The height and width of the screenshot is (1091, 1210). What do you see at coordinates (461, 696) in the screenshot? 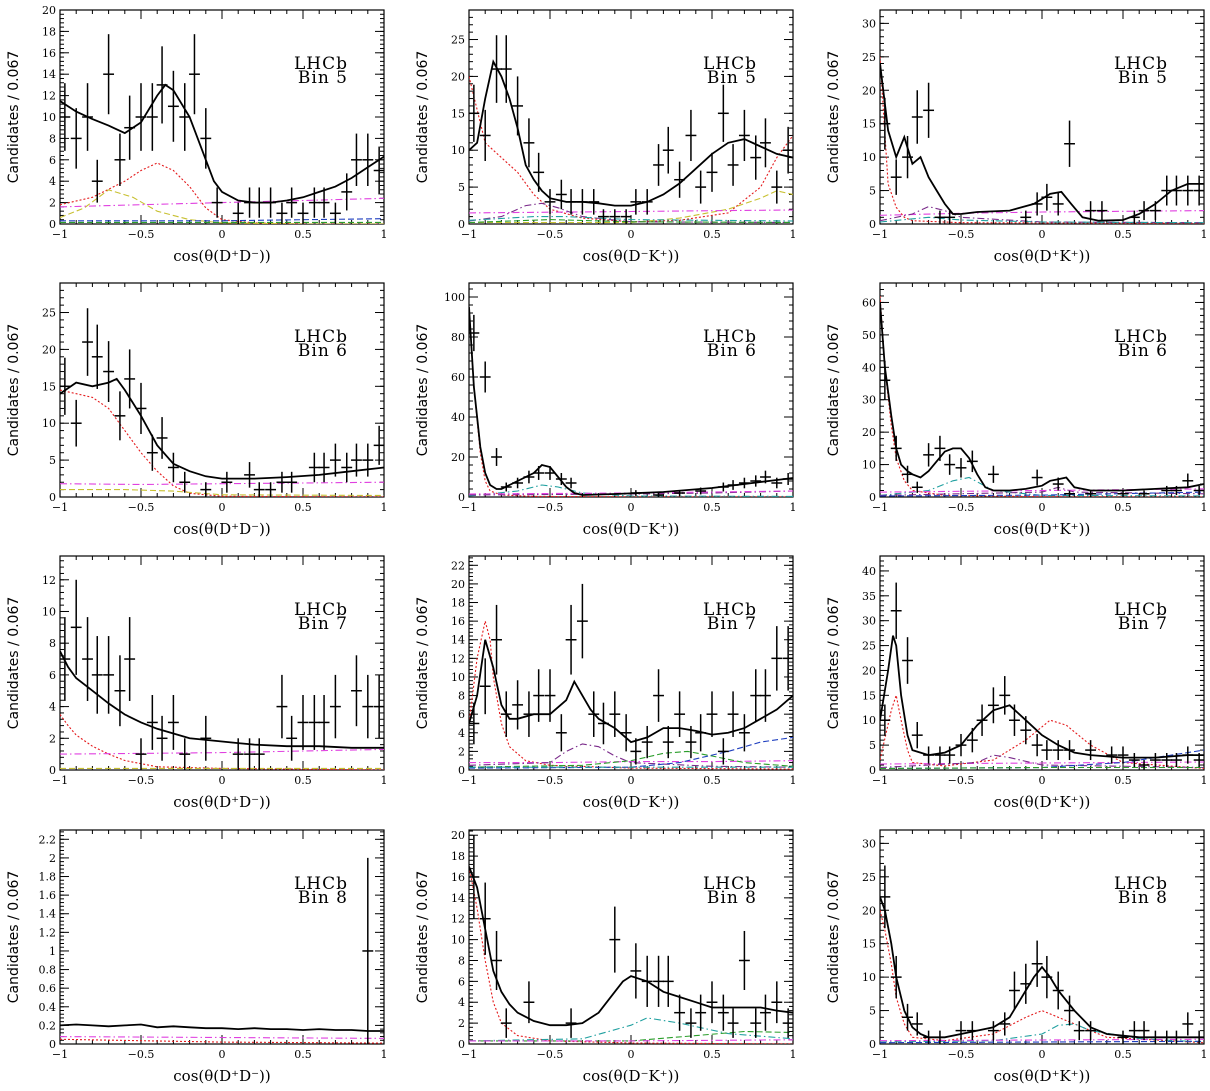
I see `y-tick-label: 8` at bounding box center [461, 696].